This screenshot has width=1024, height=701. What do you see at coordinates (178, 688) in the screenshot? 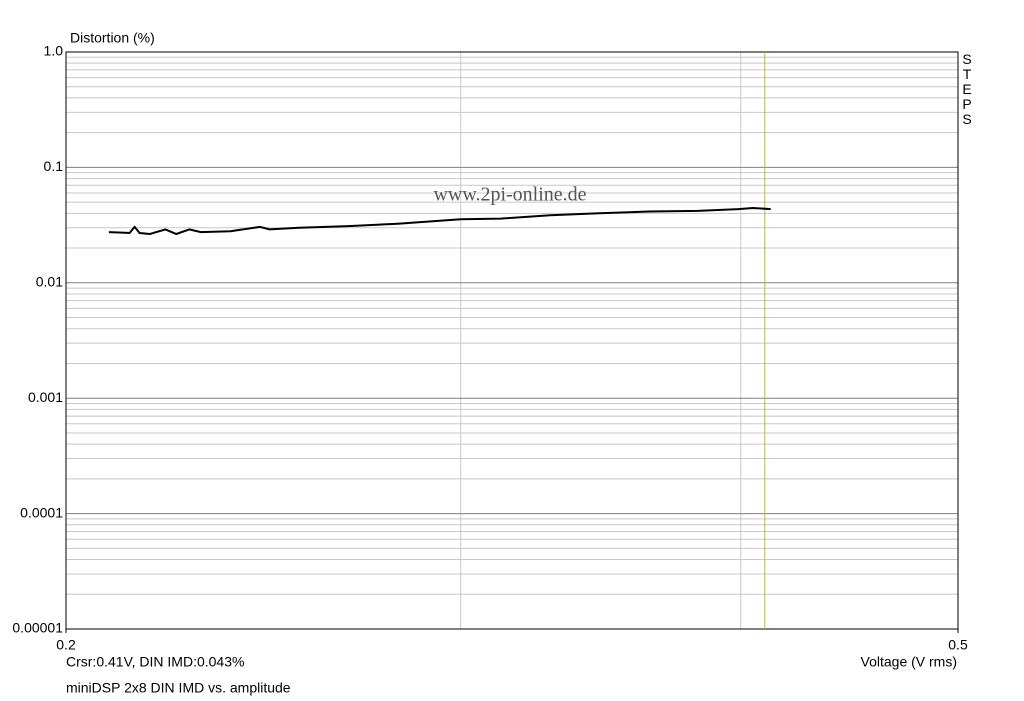
I see `chart-title: miniDSP 2x8 DIN IMD vs. amplitude` at bounding box center [178, 688].